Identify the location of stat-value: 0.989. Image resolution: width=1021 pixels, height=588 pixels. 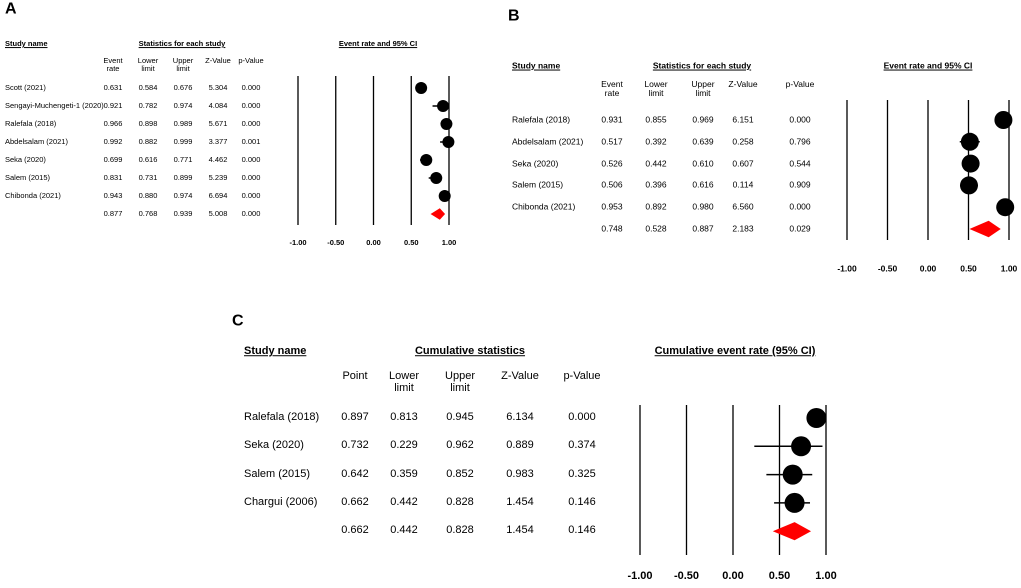
(183, 124).